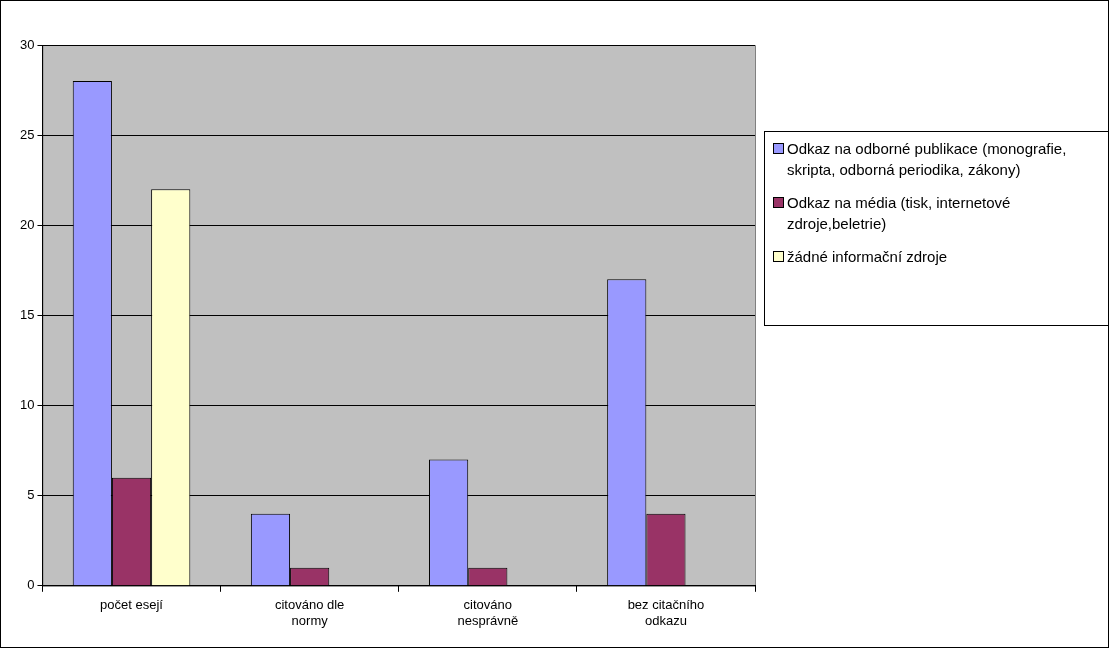 This screenshot has width=1109, height=648. What do you see at coordinates (27, 44) in the screenshot?
I see `y-tick-label: 30` at bounding box center [27, 44].